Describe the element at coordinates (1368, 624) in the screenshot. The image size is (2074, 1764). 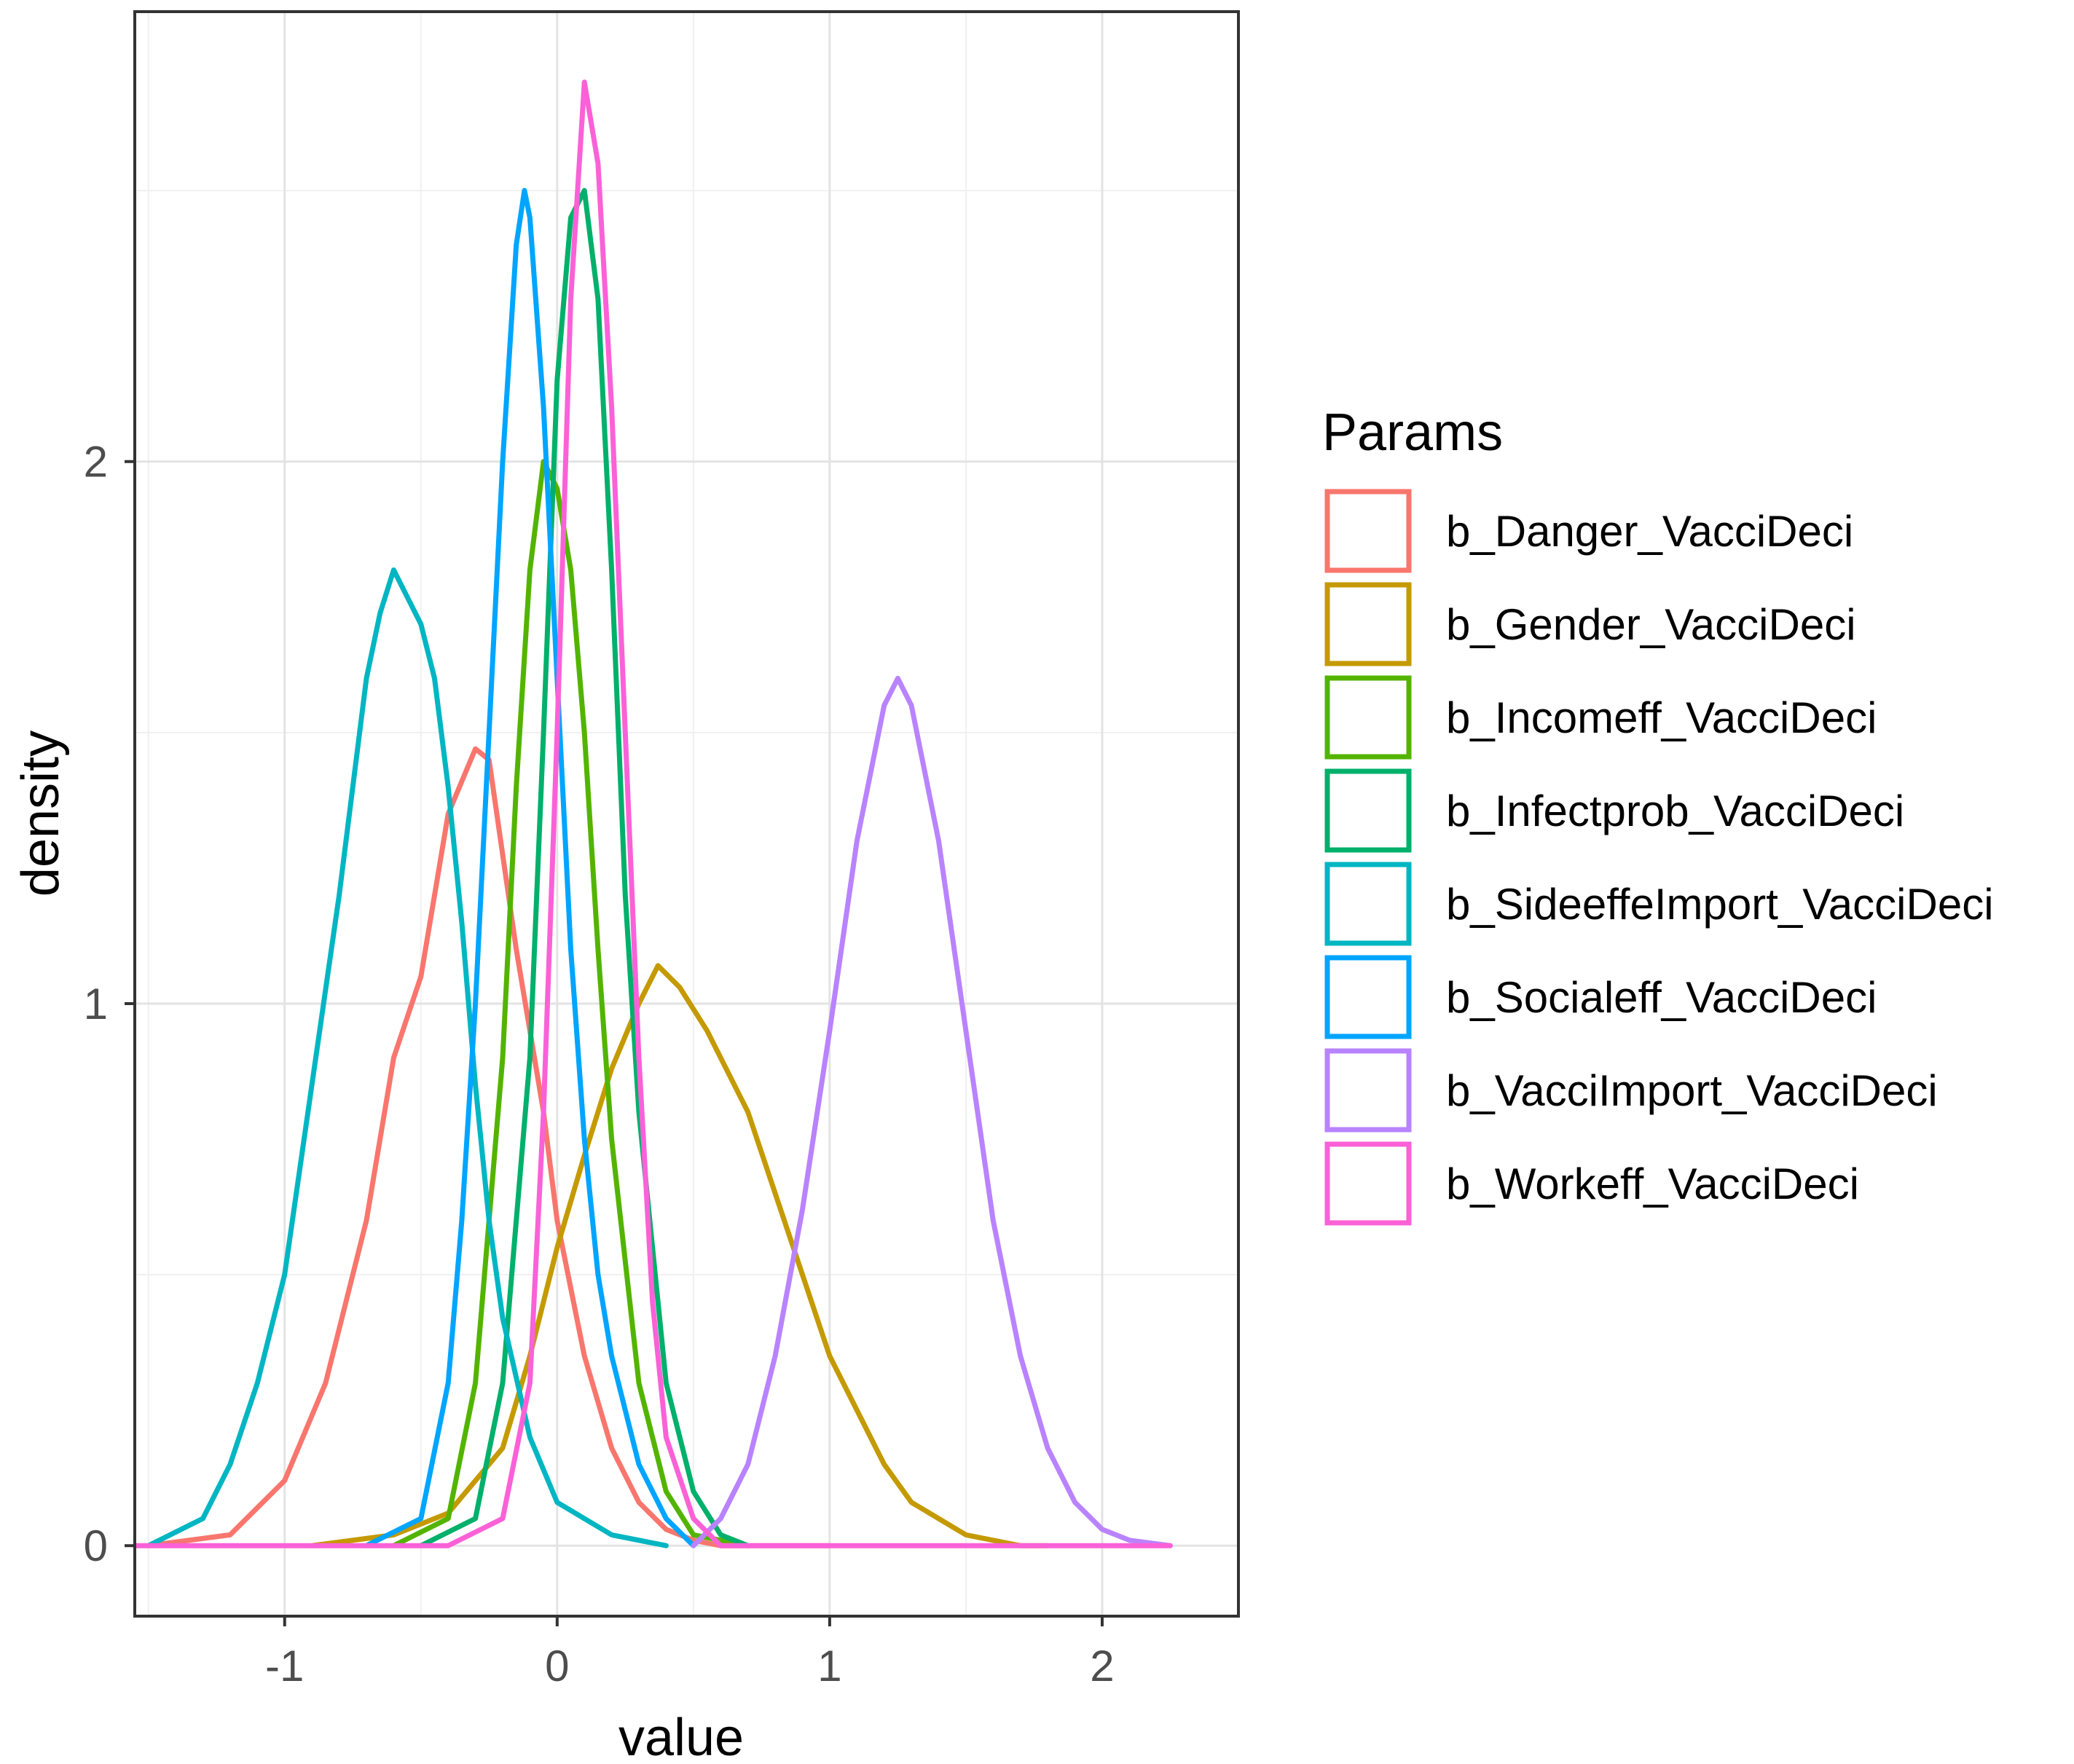
I see `legend-key-b_Gender_VacciDeci` at that location.